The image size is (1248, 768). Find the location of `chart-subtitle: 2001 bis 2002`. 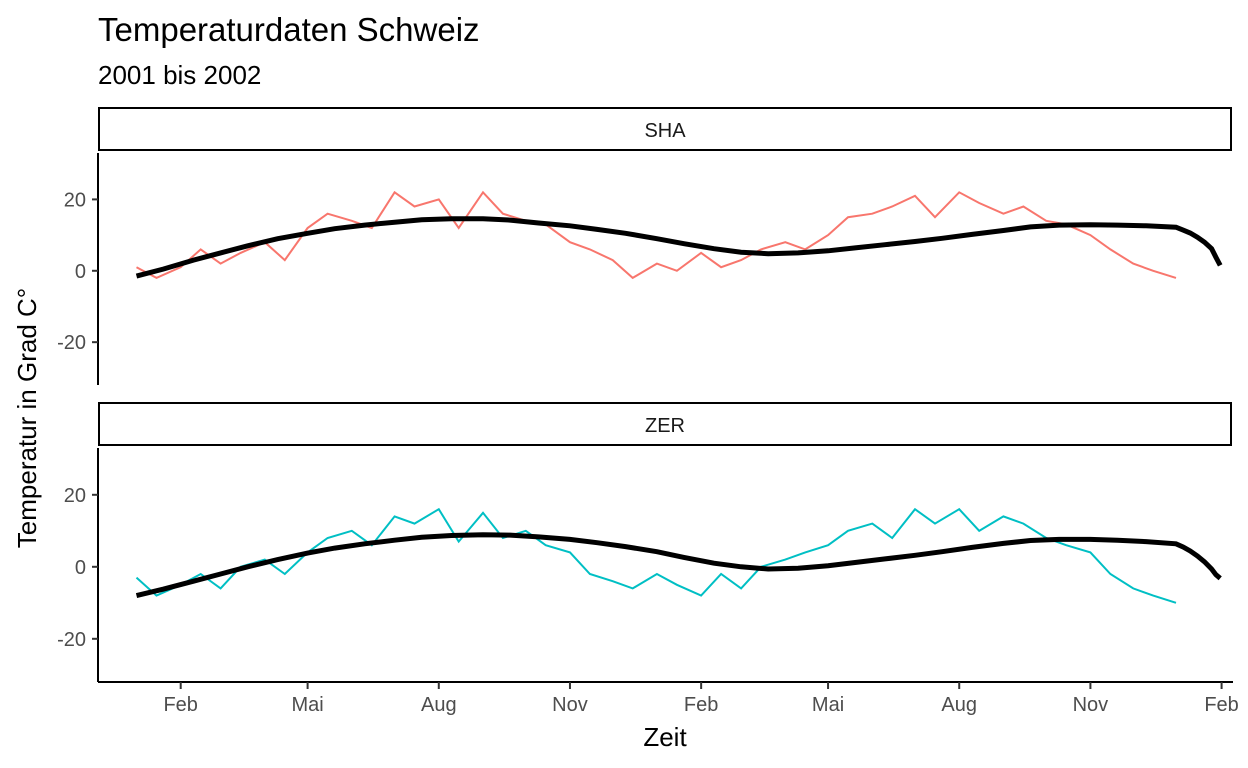

chart-subtitle: 2001 bis 2002 is located at coordinates (179, 75).